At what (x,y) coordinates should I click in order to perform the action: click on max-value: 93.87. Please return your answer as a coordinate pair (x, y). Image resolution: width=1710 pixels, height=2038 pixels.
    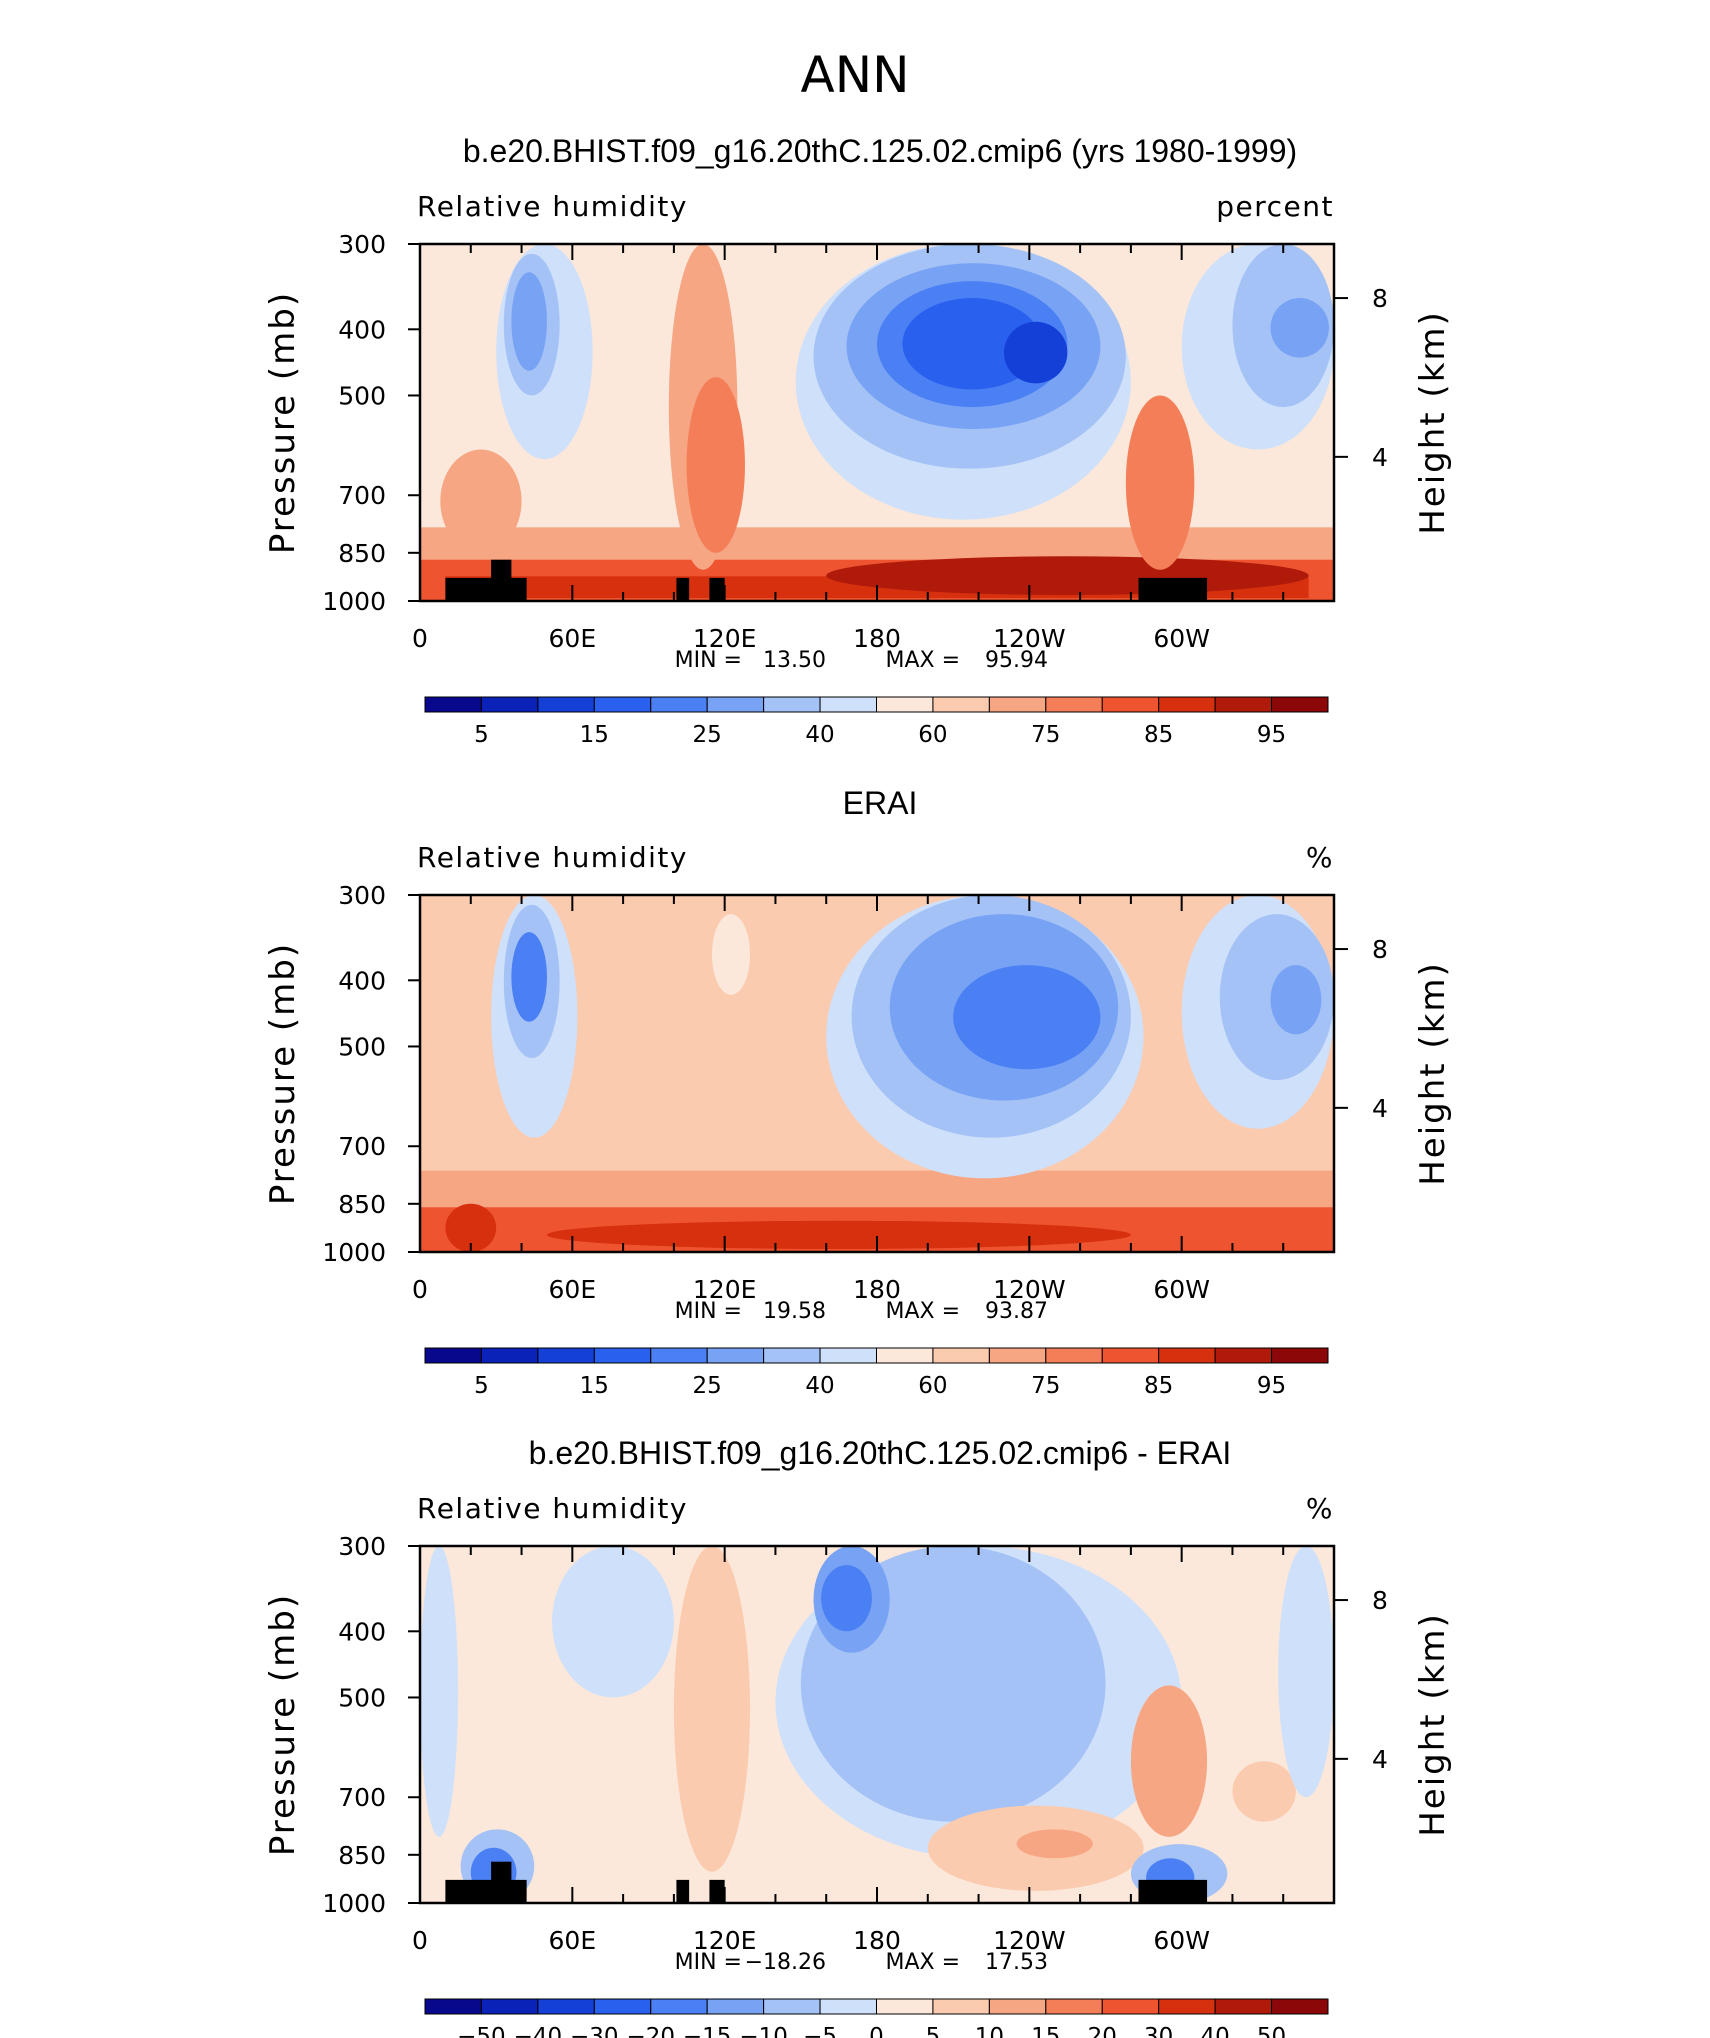
    Looking at the image, I should click on (1016, 1311).